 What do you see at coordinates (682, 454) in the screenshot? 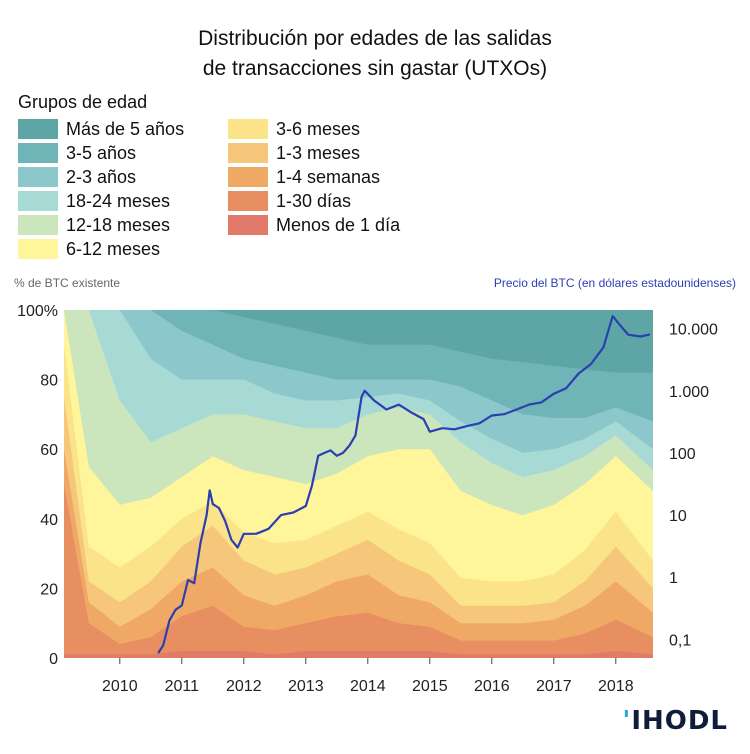
I see `y2-tick-label: 100` at bounding box center [682, 454].